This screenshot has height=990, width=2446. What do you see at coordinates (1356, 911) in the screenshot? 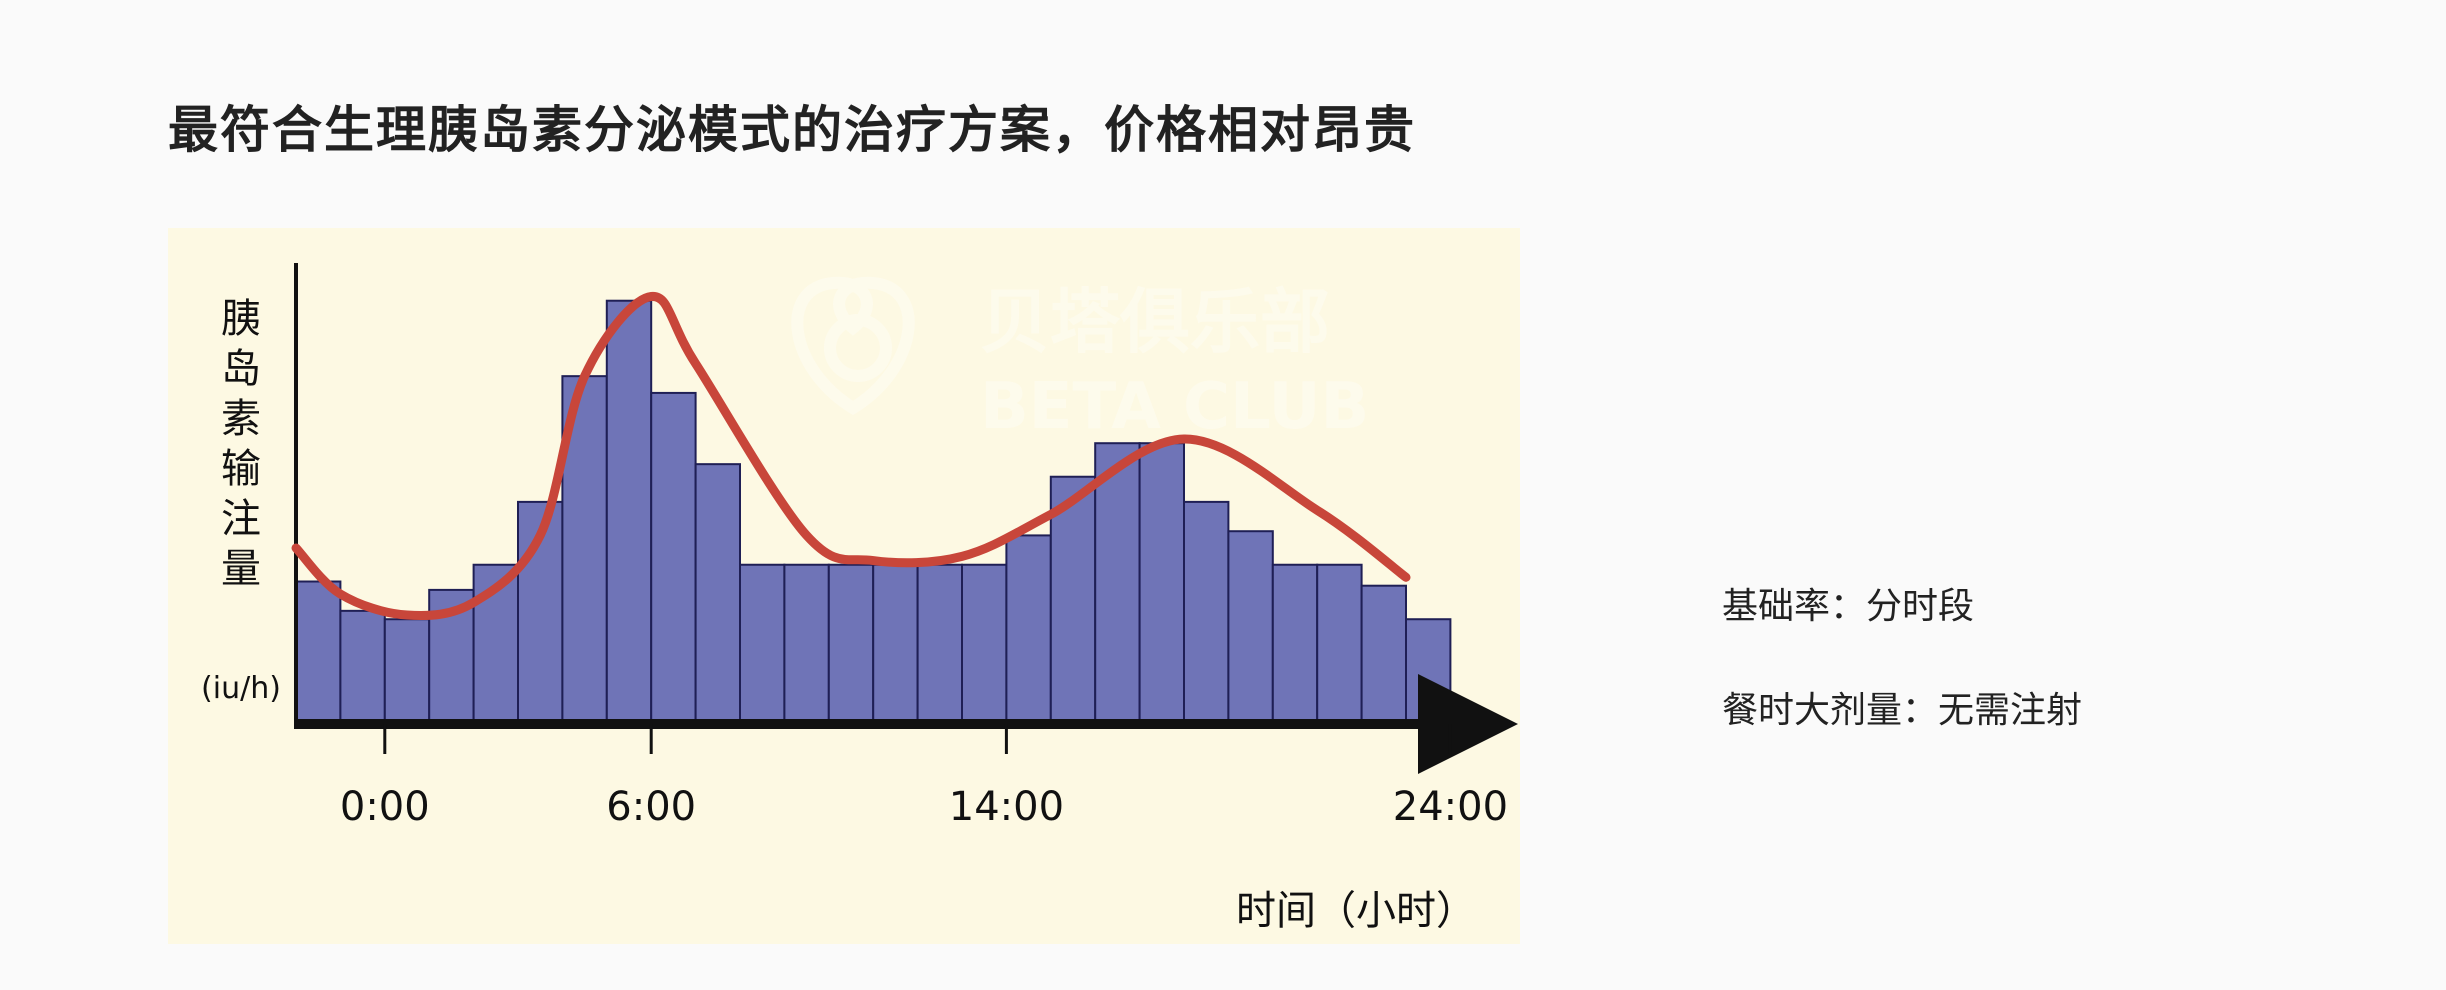
I see `x-axis-label: 时间（小时）` at bounding box center [1356, 911].